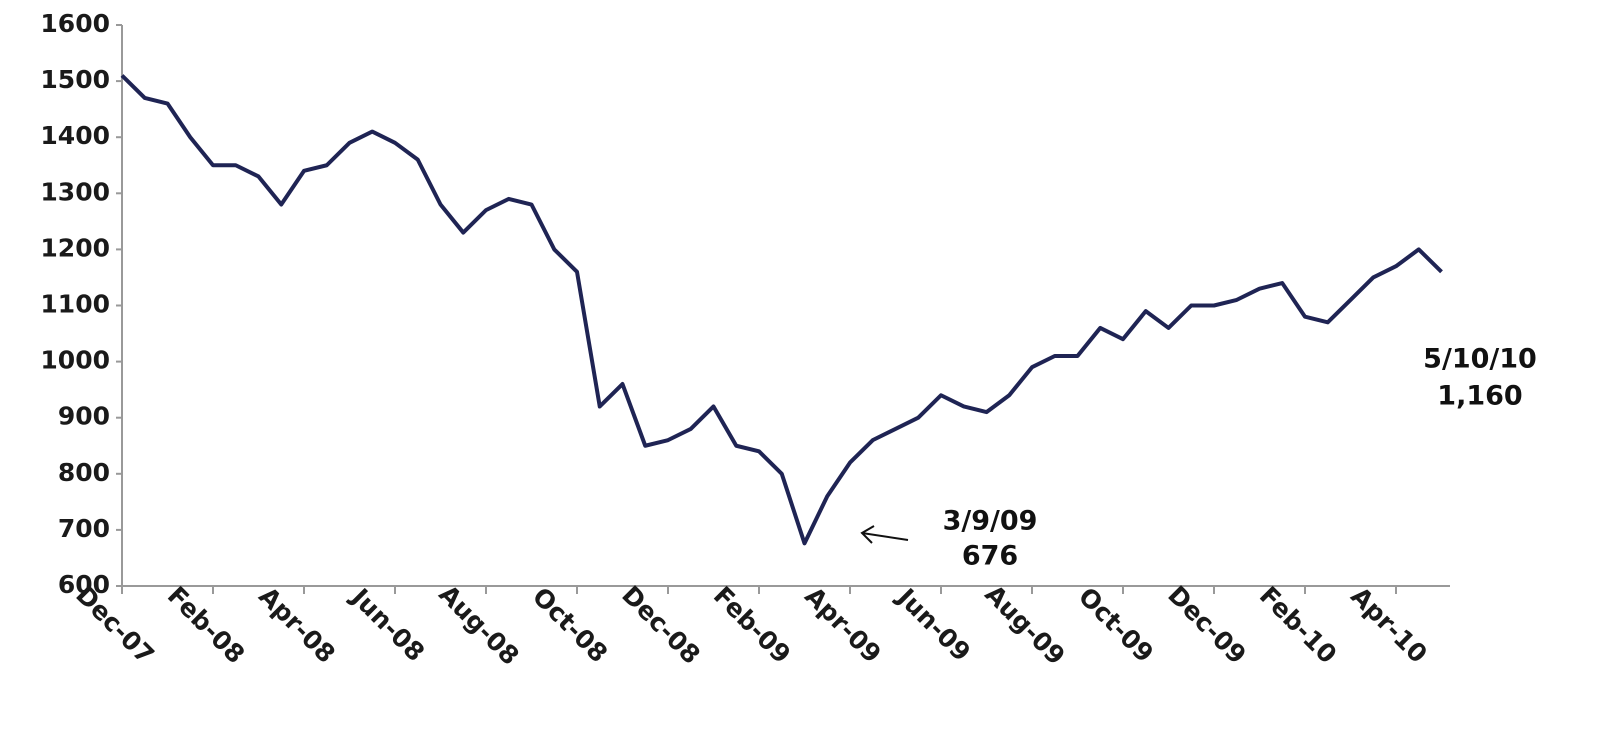 Image resolution: width=1619 pixels, height=741 pixels. What do you see at coordinates (75, 304) in the screenshot?
I see `y-tick-label: 1100` at bounding box center [75, 304].